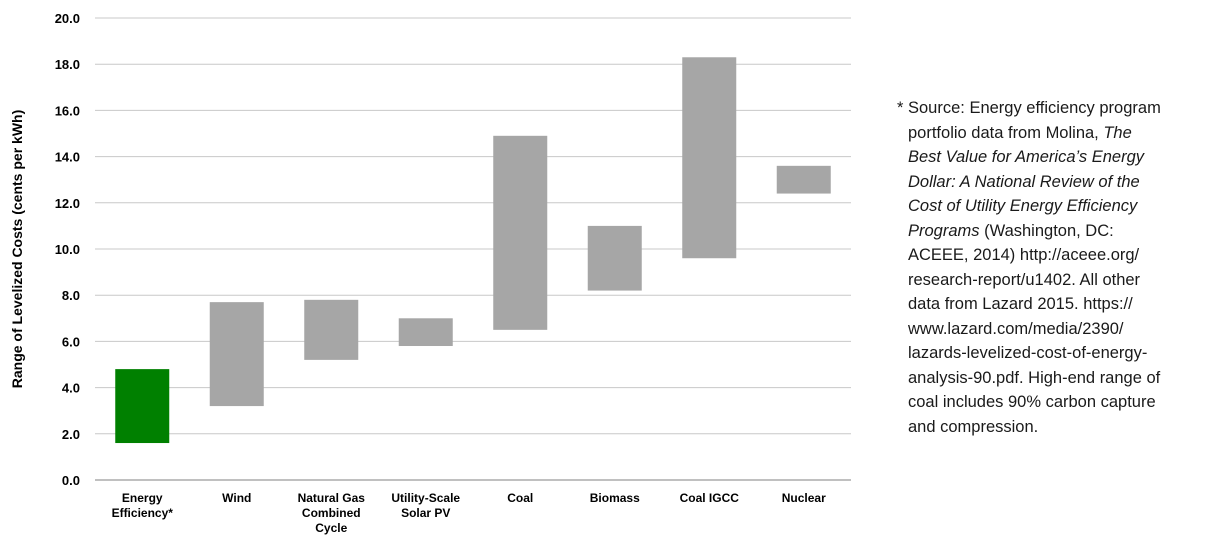  Describe the element at coordinates (1026, 157) in the screenshot. I see `footnote-line: Best Value for America’s Energy` at that location.